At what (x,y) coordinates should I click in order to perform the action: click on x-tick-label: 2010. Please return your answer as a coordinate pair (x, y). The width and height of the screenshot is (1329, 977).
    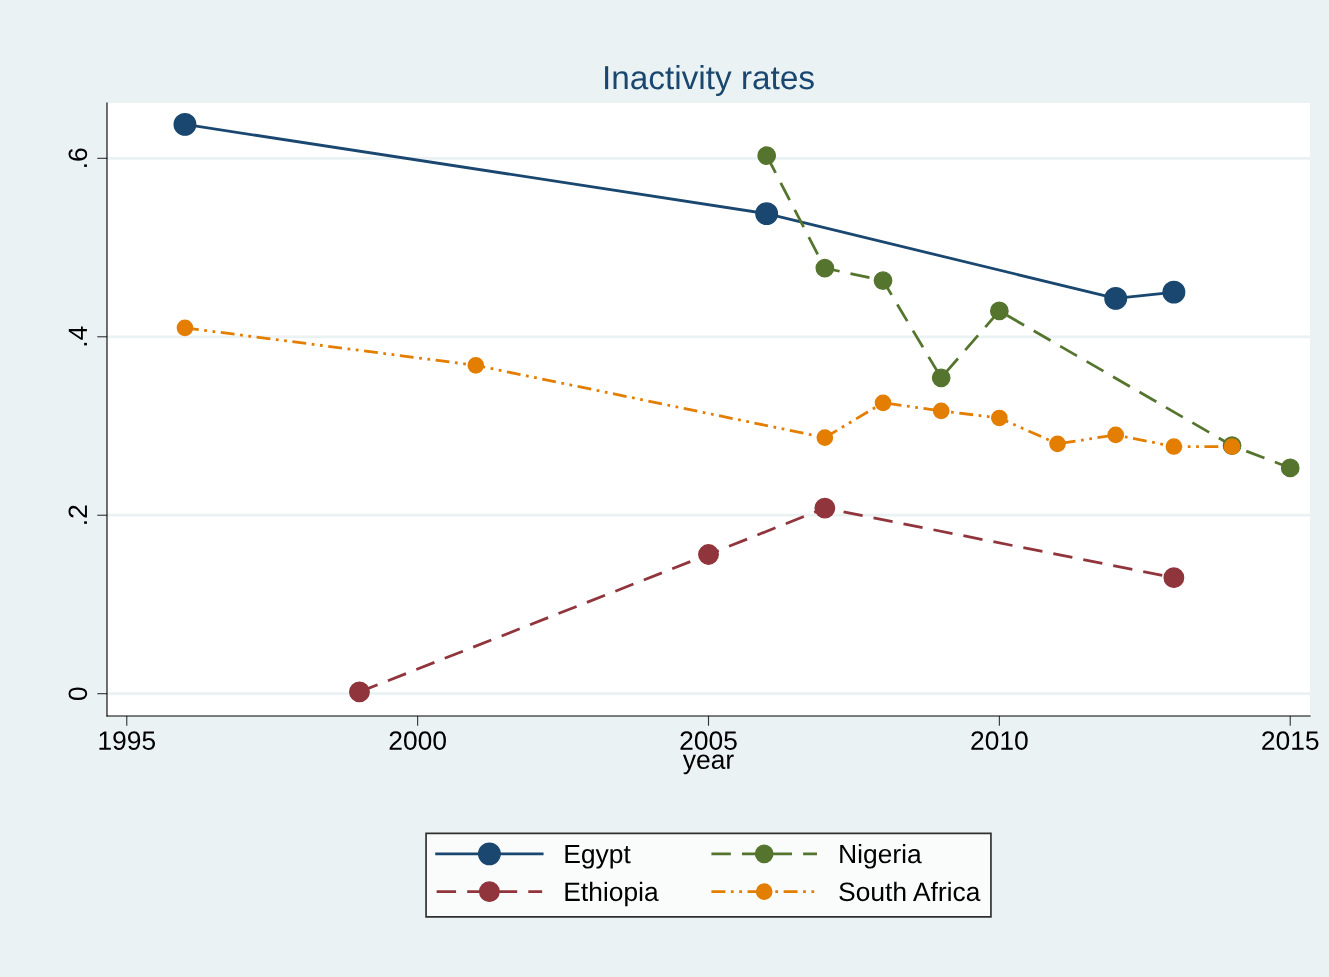
    Looking at the image, I should click on (999, 740).